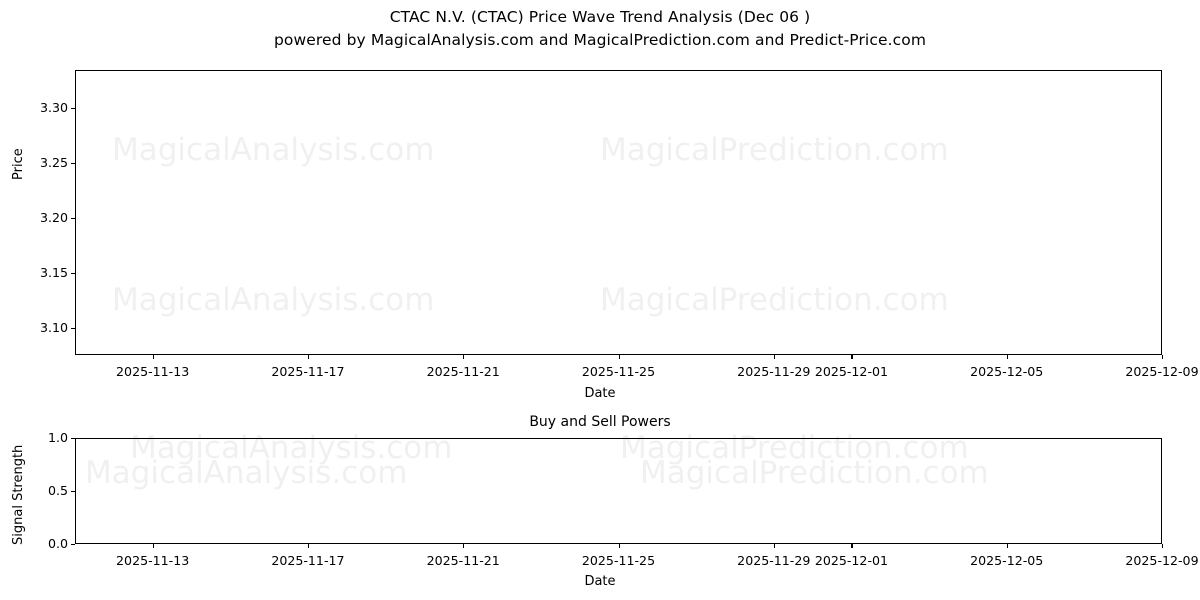 The height and width of the screenshot is (600, 1200). Describe the element at coordinates (18, 494) in the screenshot. I see `signal-axis-y-label: Signal Strength` at that location.